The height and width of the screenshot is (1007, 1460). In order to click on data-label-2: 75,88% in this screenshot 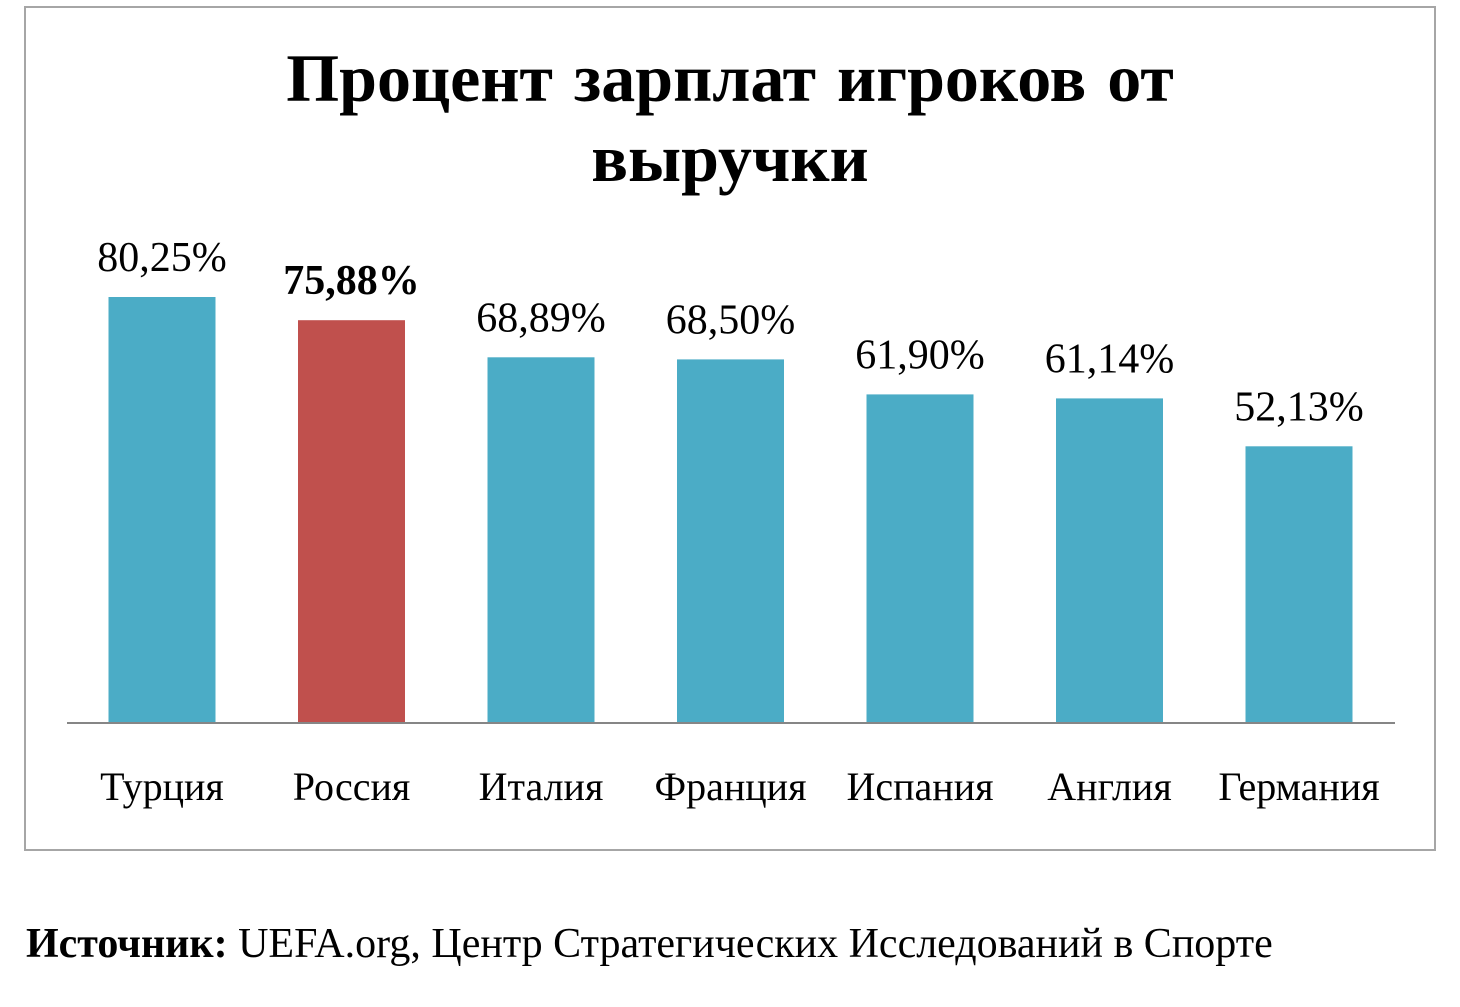, I will do `click(351, 281)`.